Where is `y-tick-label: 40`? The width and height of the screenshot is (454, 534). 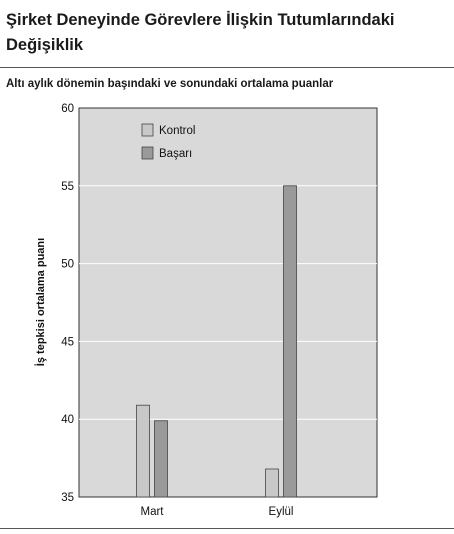 y-tick-label: 40 is located at coordinates (67, 420).